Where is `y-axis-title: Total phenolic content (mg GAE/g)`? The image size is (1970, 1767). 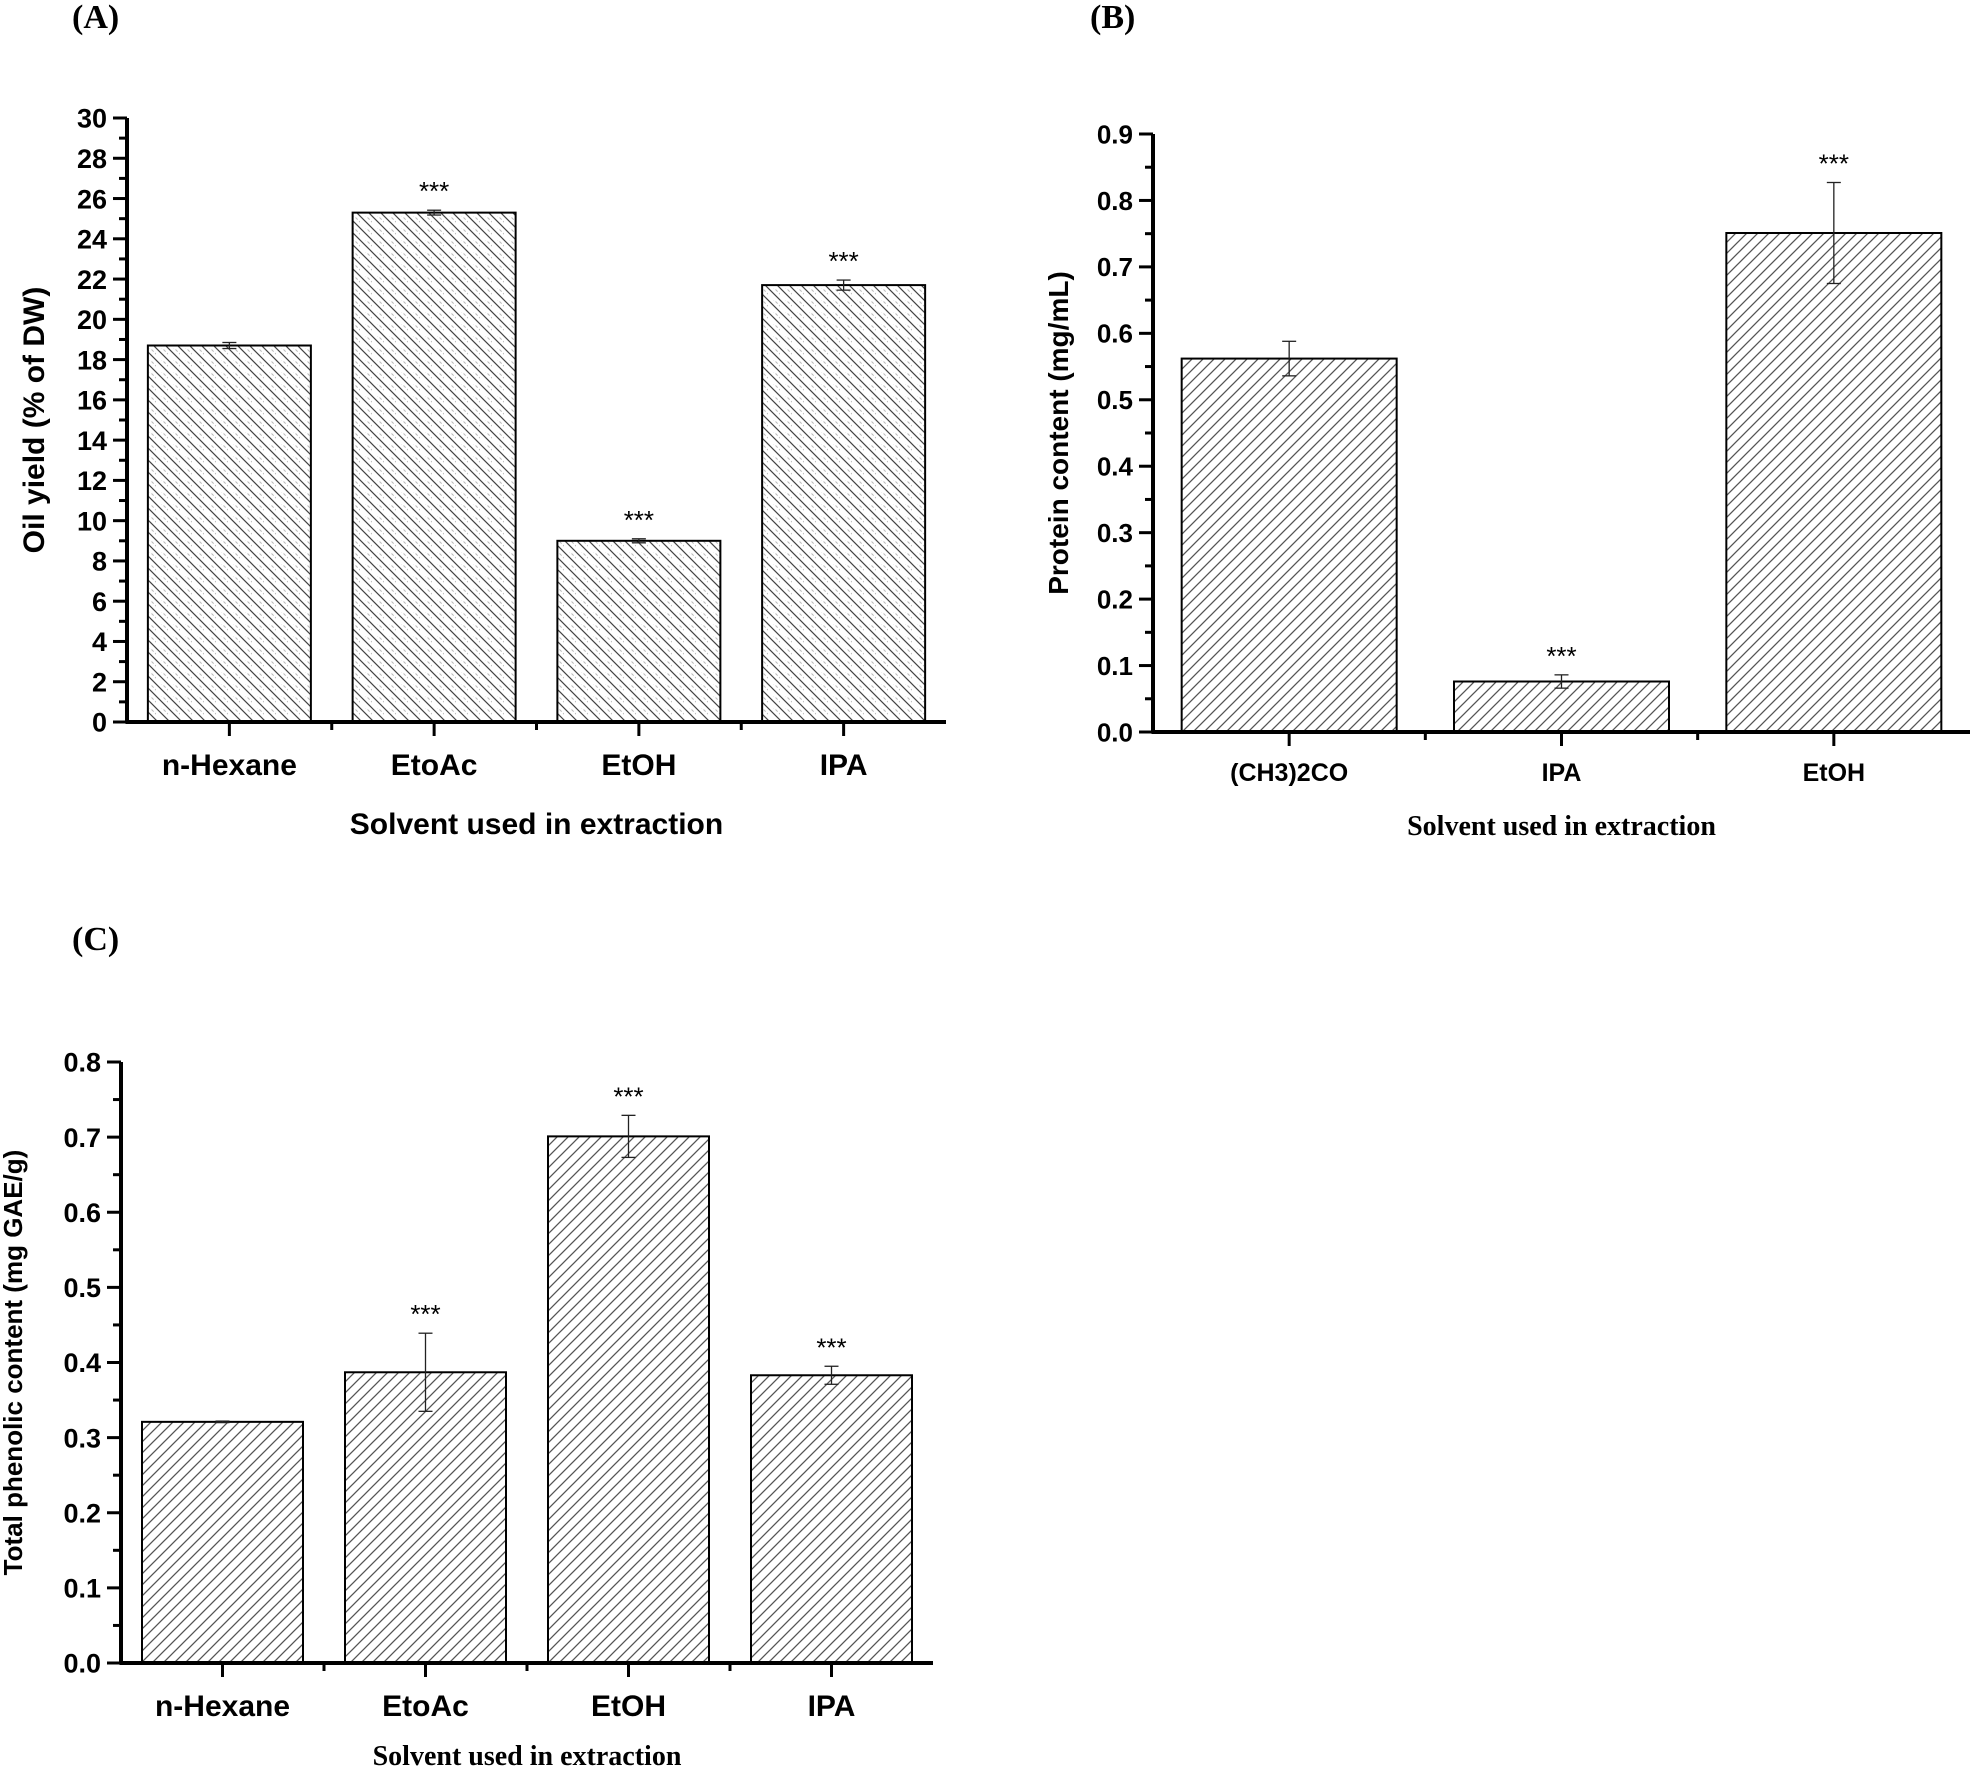
y-axis-title: Total phenolic content (mg GAE/g) is located at coordinates (14, 1363).